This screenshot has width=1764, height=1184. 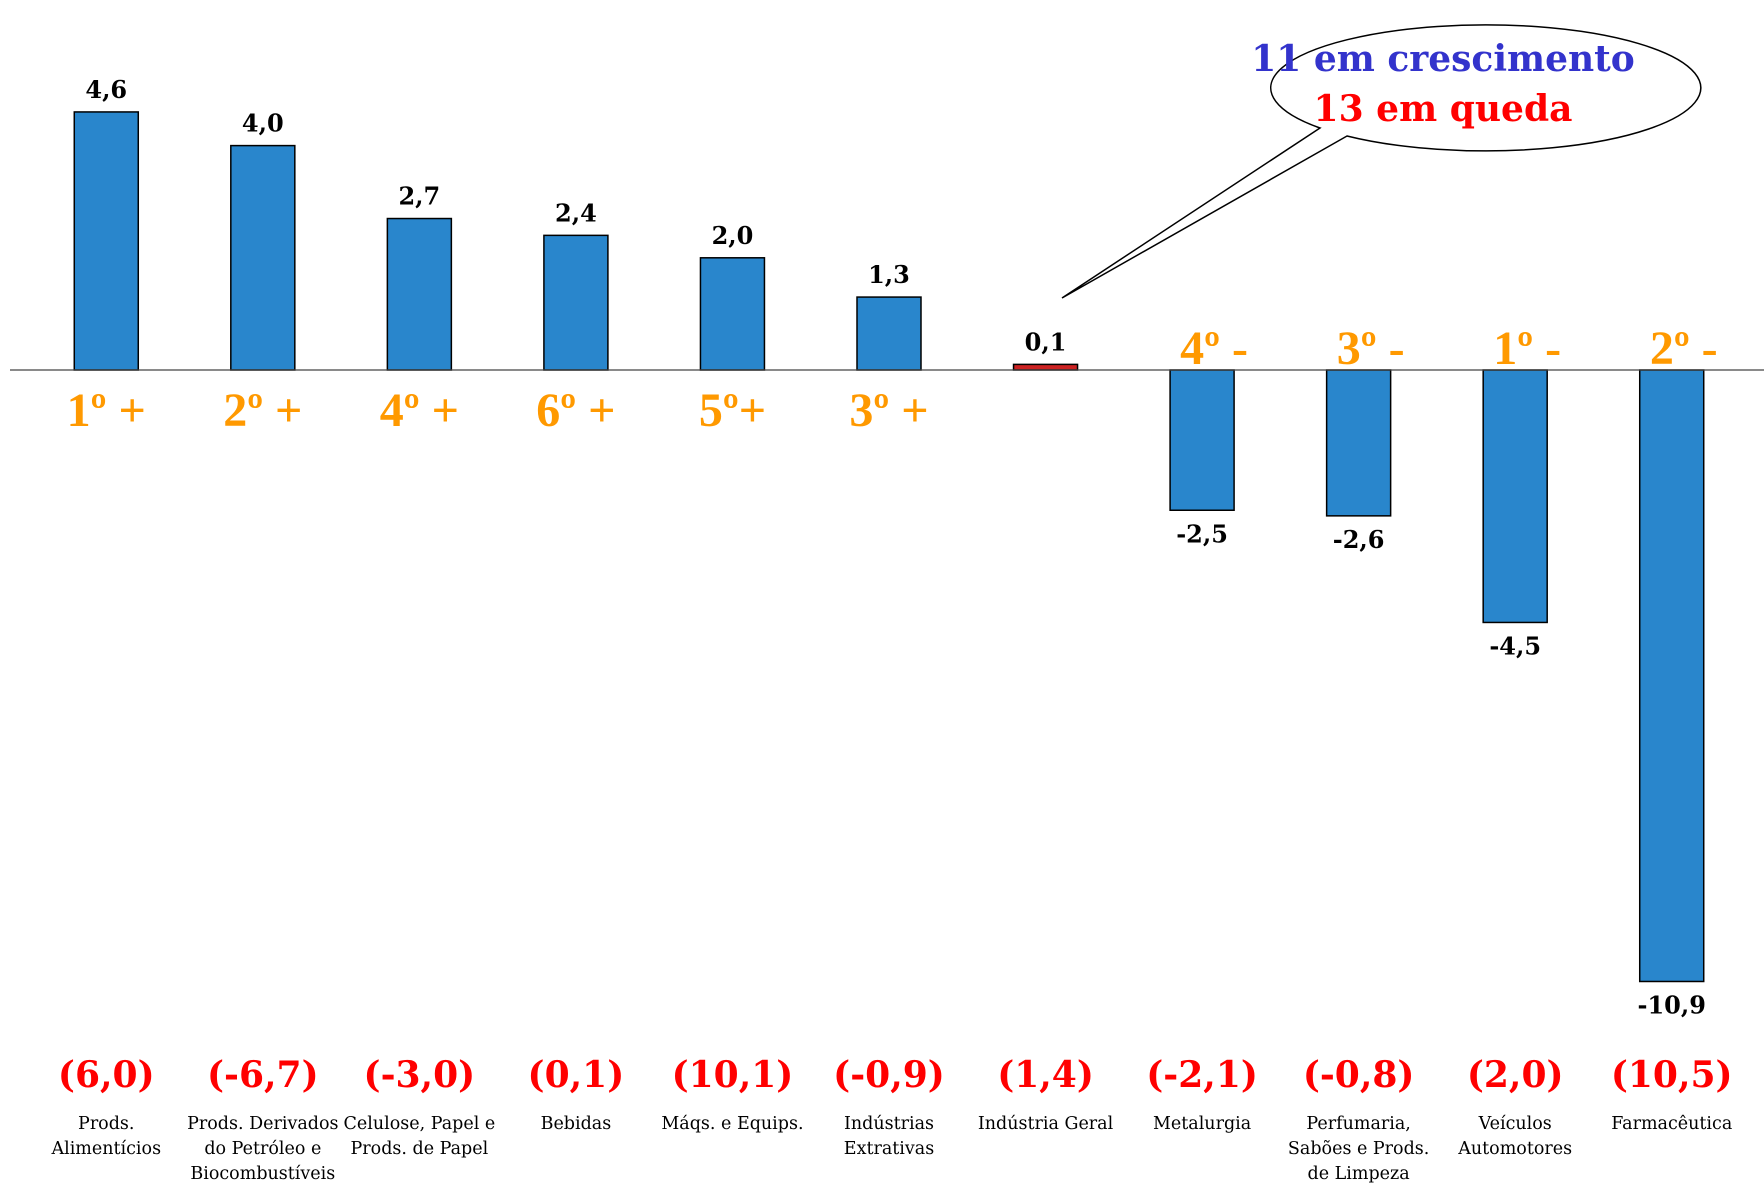 What do you see at coordinates (576, 212) in the screenshot?
I see `value-label-3: 2,4` at bounding box center [576, 212].